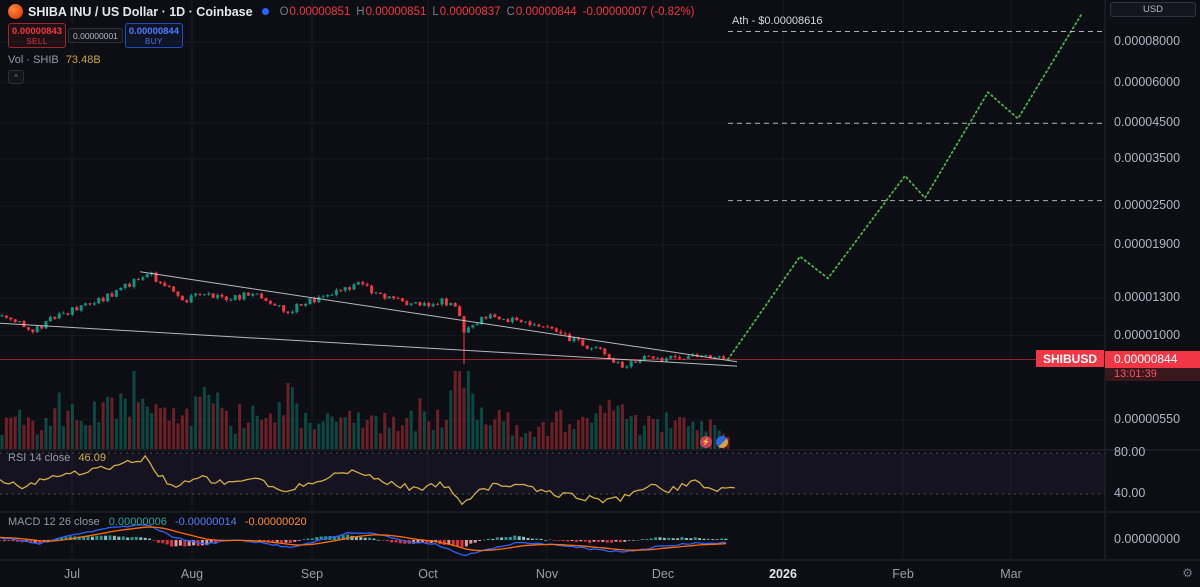  I want to click on price-scale-label: 0.00004500, so click(1147, 122).